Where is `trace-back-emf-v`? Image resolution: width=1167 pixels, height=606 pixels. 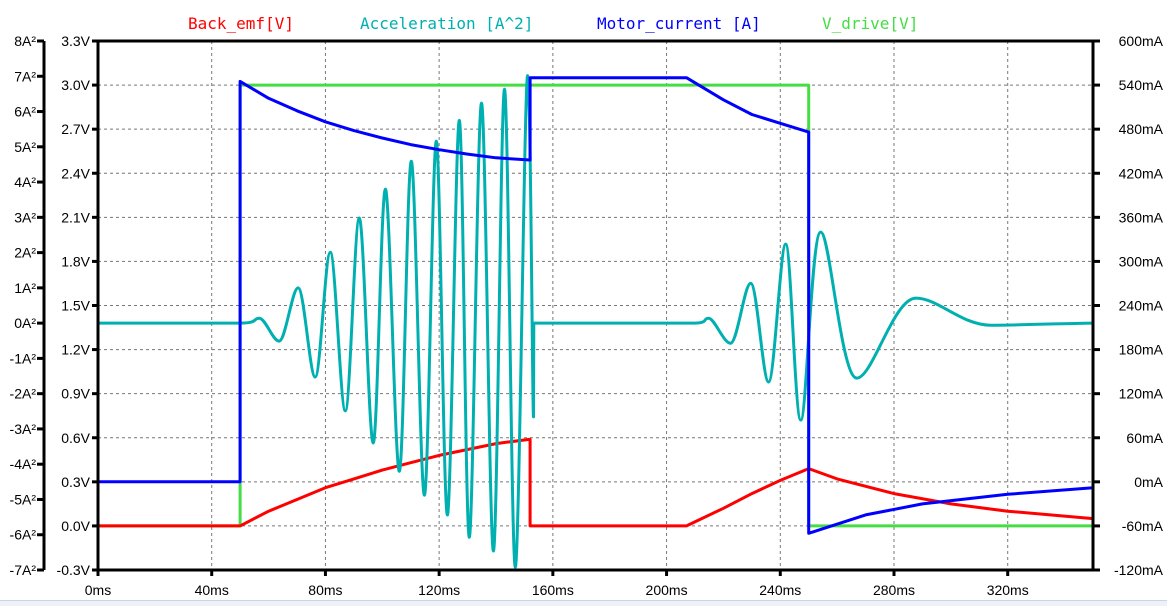 trace-back-emf-v is located at coordinates (596, 482).